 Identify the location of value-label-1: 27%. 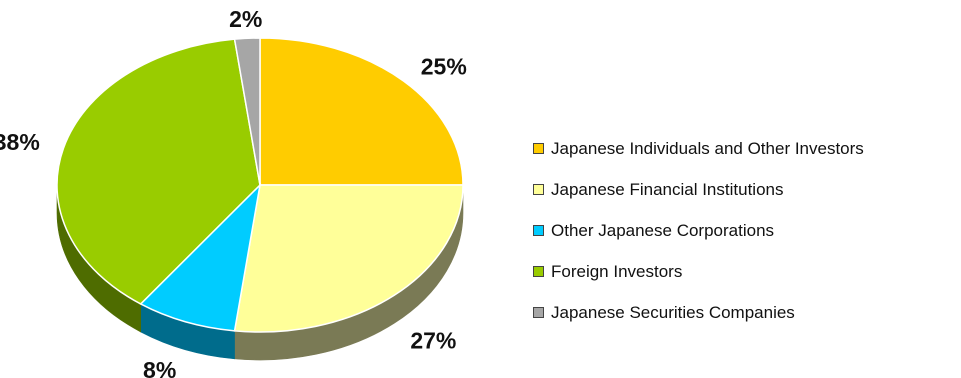
(433, 341).